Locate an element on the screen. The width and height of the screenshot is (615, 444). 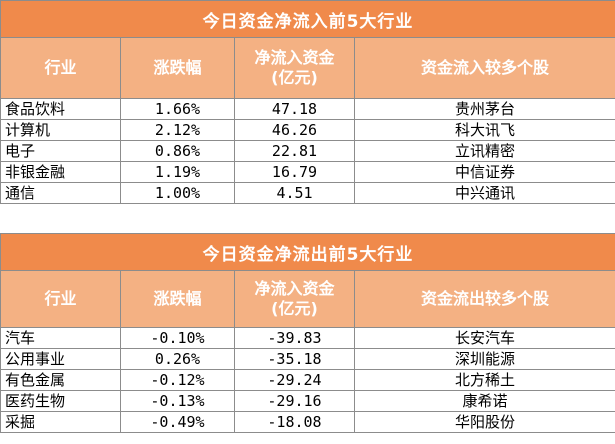
table-row: 电子 0.86% 22.81 立讯精密 is located at coordinates (307, 151).